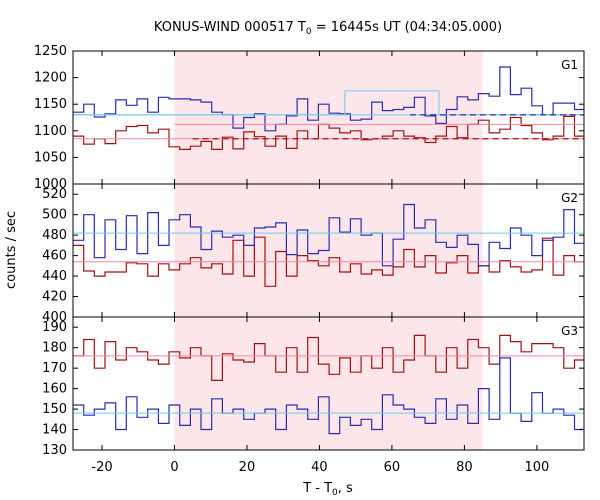  What do you see at coordinates (11, 250) in the screenshot?
I see `y-axis-label: counts / sec` at bounding box center [11, 250].